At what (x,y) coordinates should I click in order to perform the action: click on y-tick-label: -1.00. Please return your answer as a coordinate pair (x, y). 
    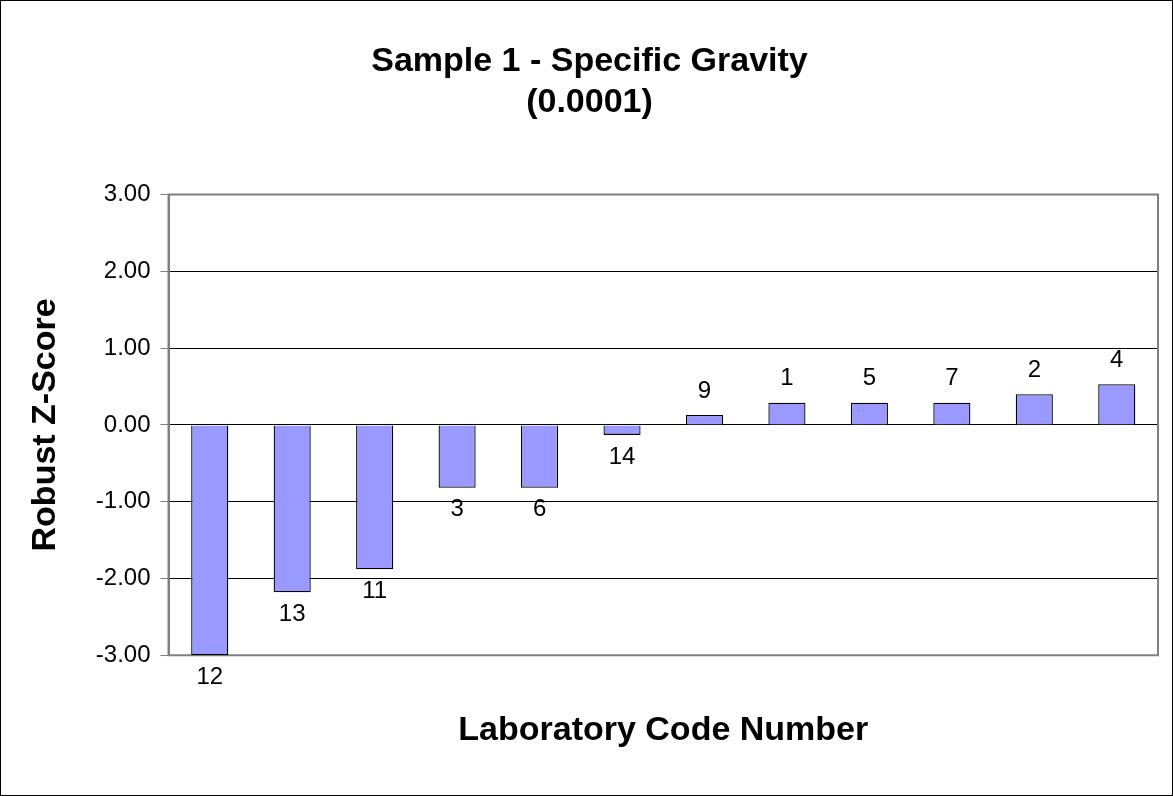
    Looking at the image, I should click on (123, 500).